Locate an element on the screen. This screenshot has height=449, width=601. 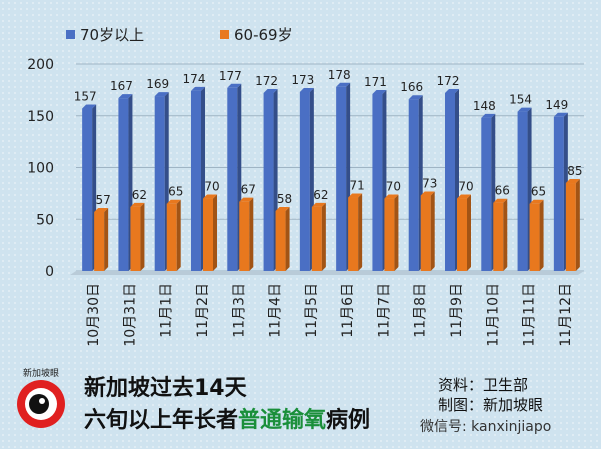
x-tick-label: 11月8日 is located at coordinates (421, 310).